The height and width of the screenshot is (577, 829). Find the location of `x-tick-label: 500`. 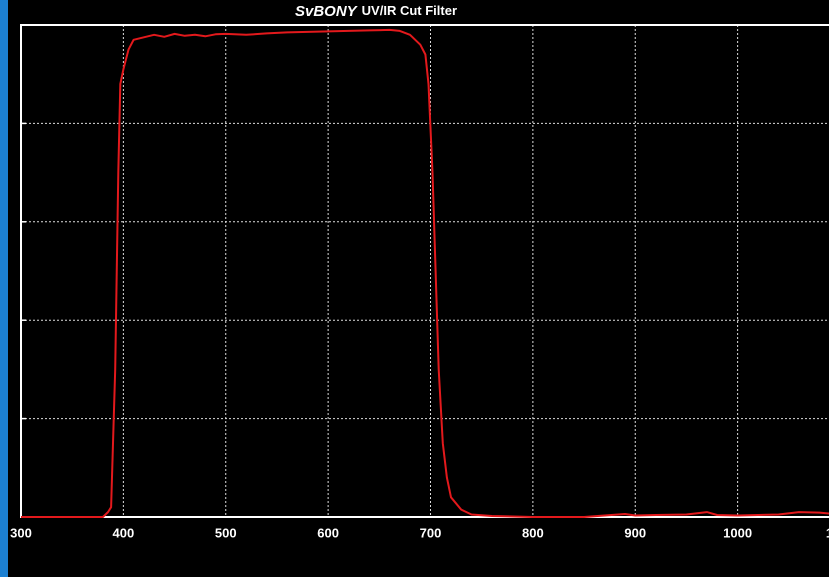

x-tick-label: 500 is located at coordinates (226, 532).